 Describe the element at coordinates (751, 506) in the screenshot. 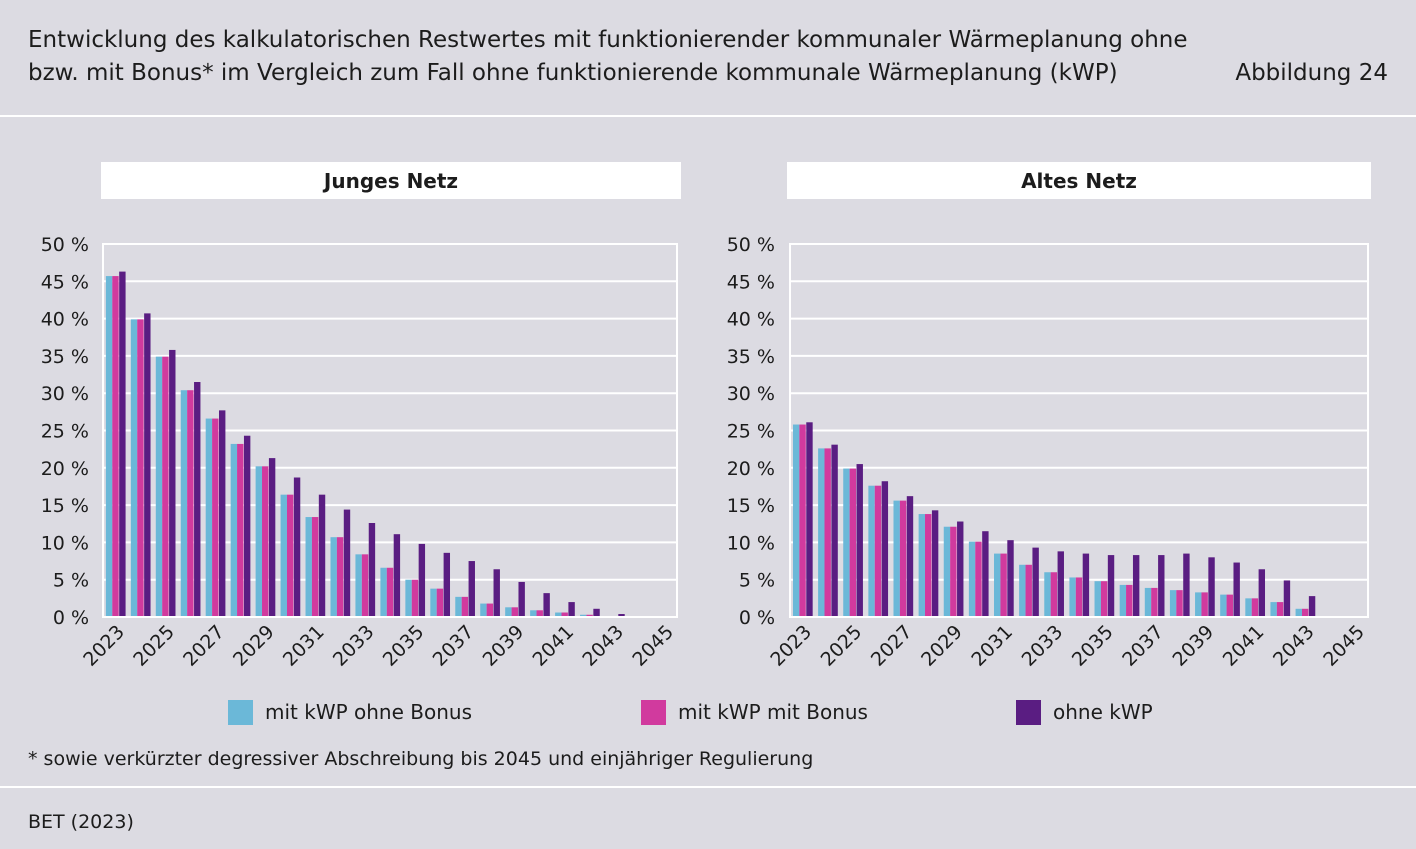

I see `y-tick-label: 15 %` at that location.